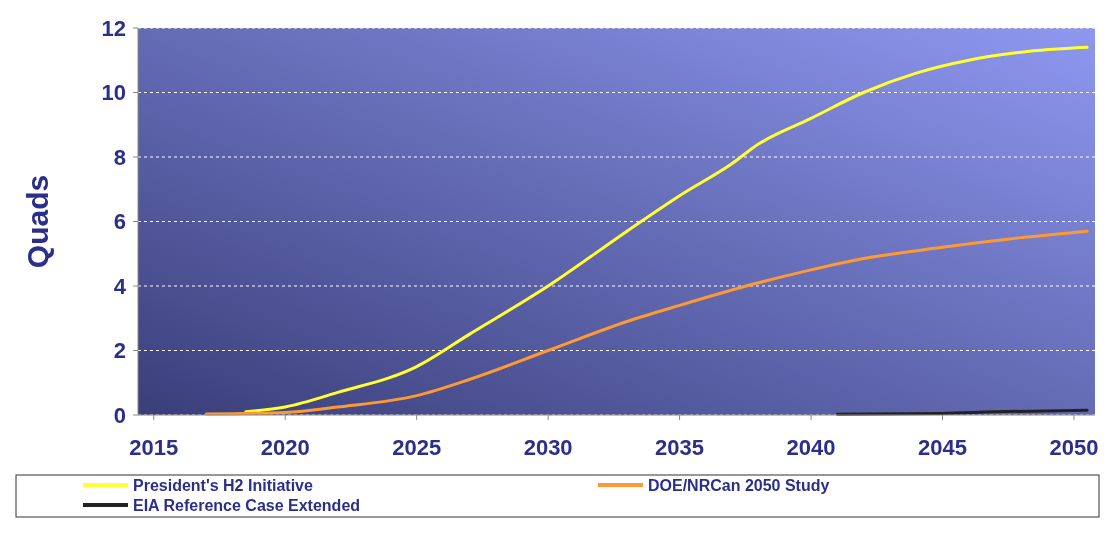 This screenshot has width=1115, height=533. Describe the element at coordinates (247, 505) in the screenshot. I see `legend-label: EIA Reference Case Extended` at that location.